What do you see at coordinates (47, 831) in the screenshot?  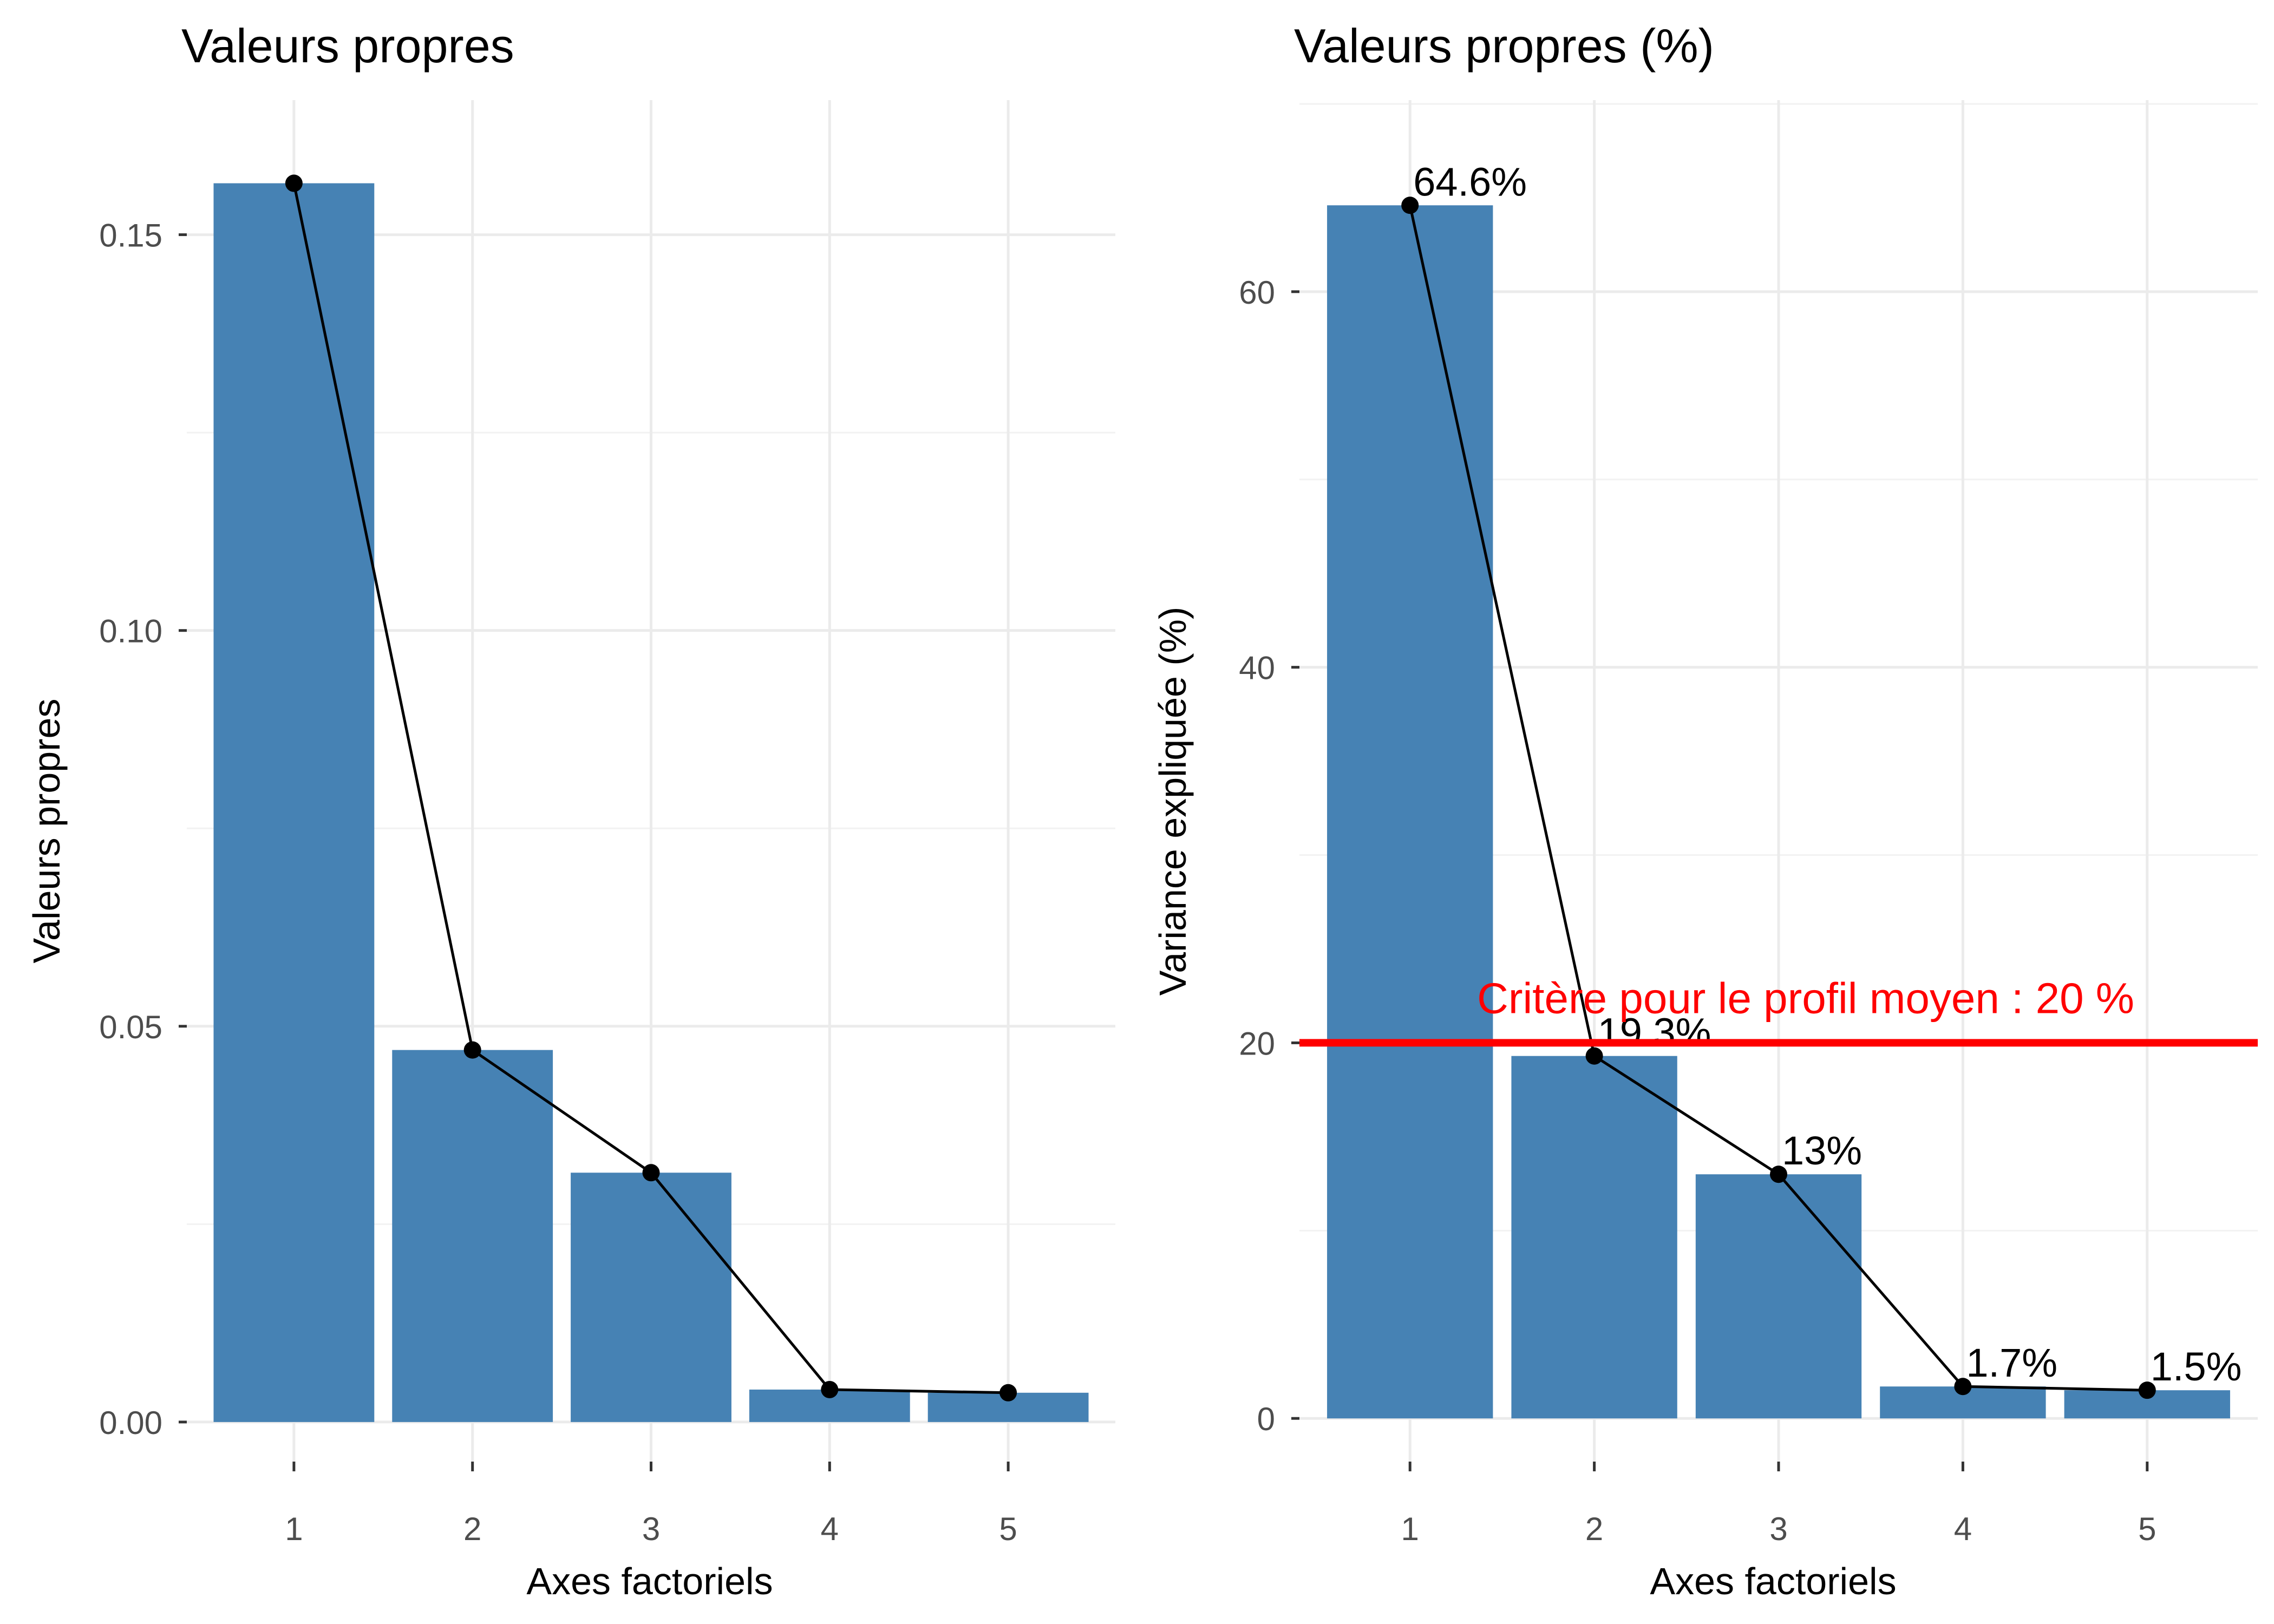 I see `y-axis-label: Valeurs propres` at bounding box center [47, 831].